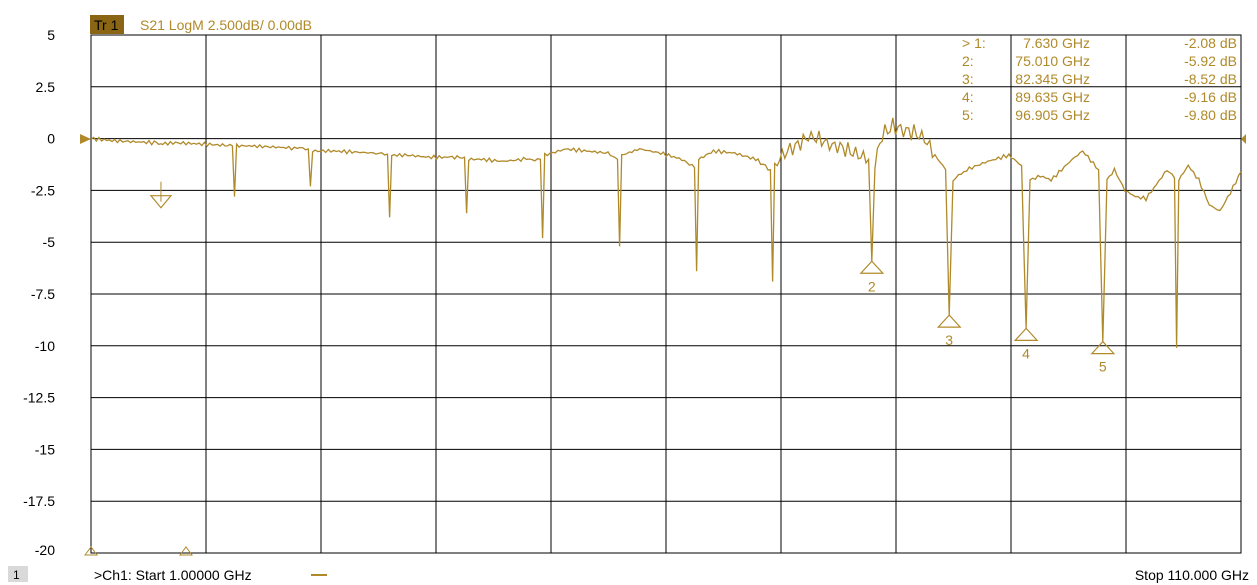 The height and width of the screenshot is (585, 1257). I want to click on trace-tag-box, so click(107, 24).